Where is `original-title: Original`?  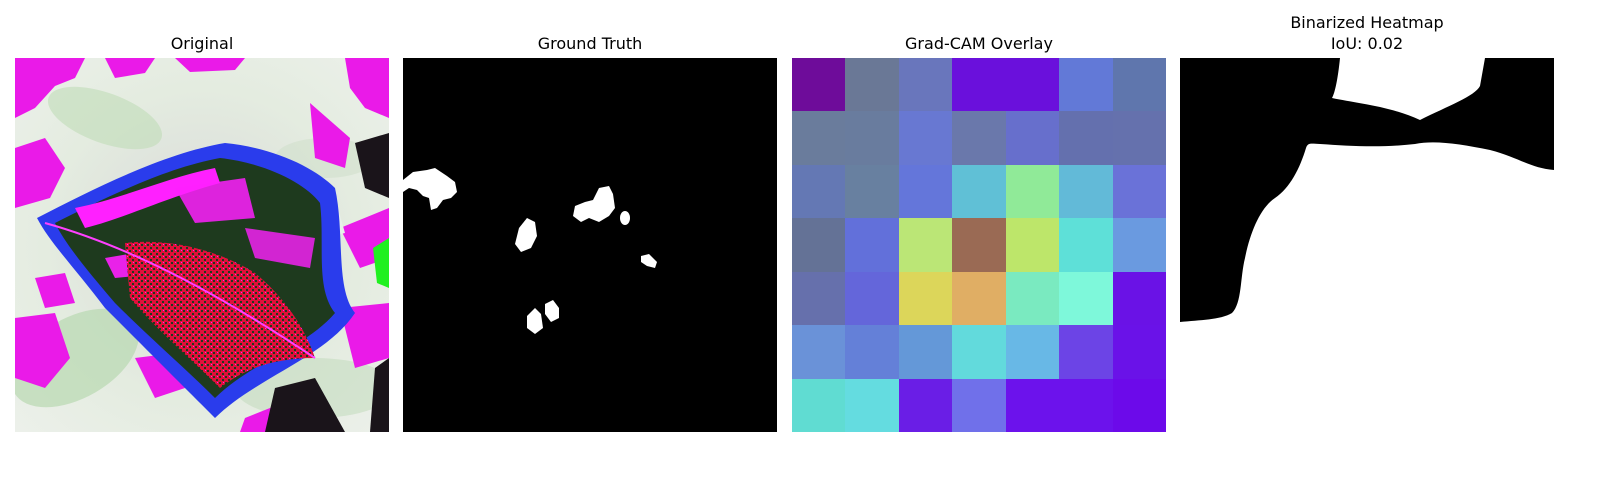 original-title: Original is located at coordinates (202, 43).